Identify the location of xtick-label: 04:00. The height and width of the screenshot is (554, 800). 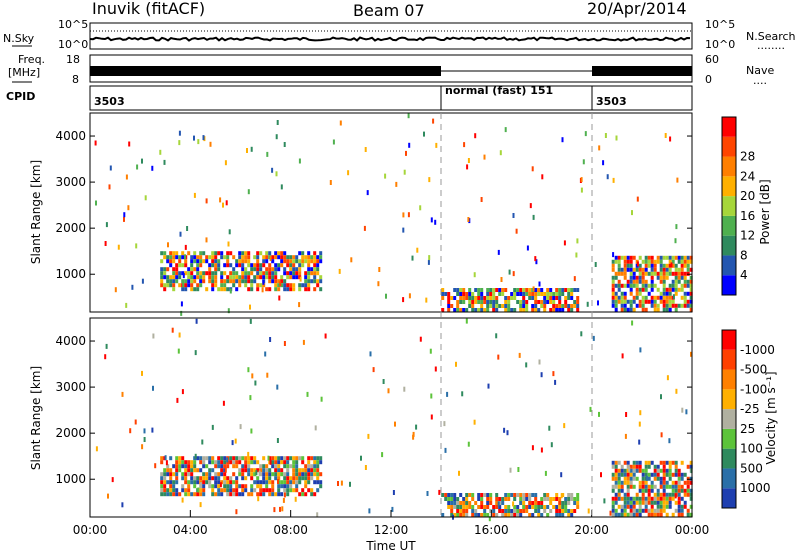
(190, 530).